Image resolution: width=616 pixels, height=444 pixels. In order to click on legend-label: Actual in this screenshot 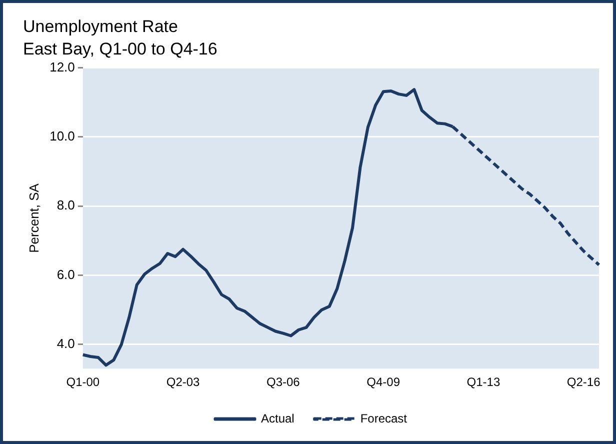, I will do `click(277, 418)`.